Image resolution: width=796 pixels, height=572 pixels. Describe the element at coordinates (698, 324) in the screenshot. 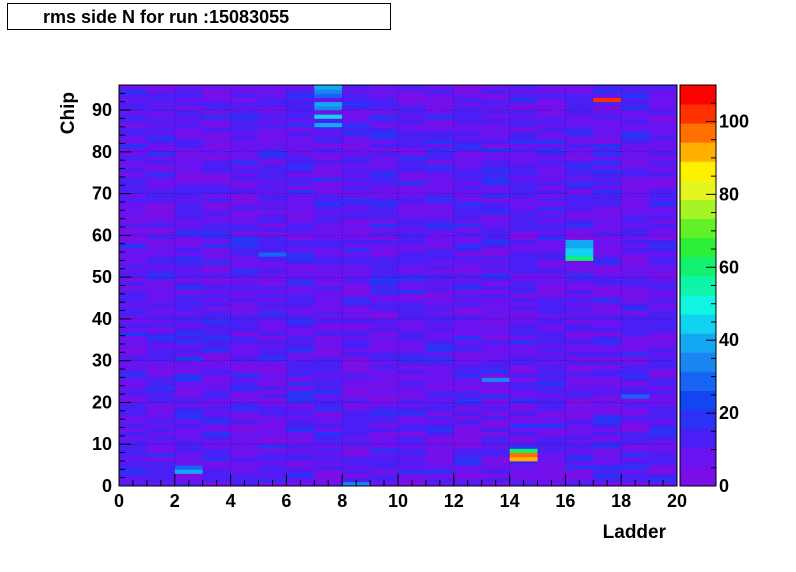

I see `palette-swatch` at that location.